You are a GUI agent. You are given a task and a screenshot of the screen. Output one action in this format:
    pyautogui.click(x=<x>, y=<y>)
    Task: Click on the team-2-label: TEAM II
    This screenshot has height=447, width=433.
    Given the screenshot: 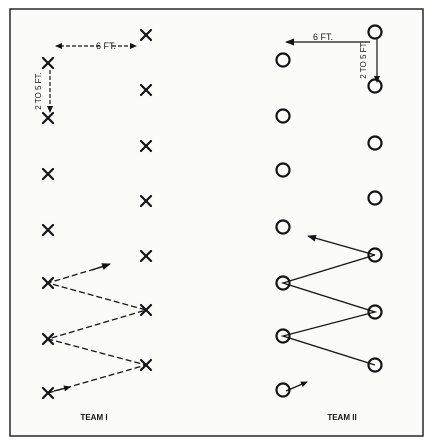 What is the action you would take?
    pyautogui.click(x=341, y=417)
    